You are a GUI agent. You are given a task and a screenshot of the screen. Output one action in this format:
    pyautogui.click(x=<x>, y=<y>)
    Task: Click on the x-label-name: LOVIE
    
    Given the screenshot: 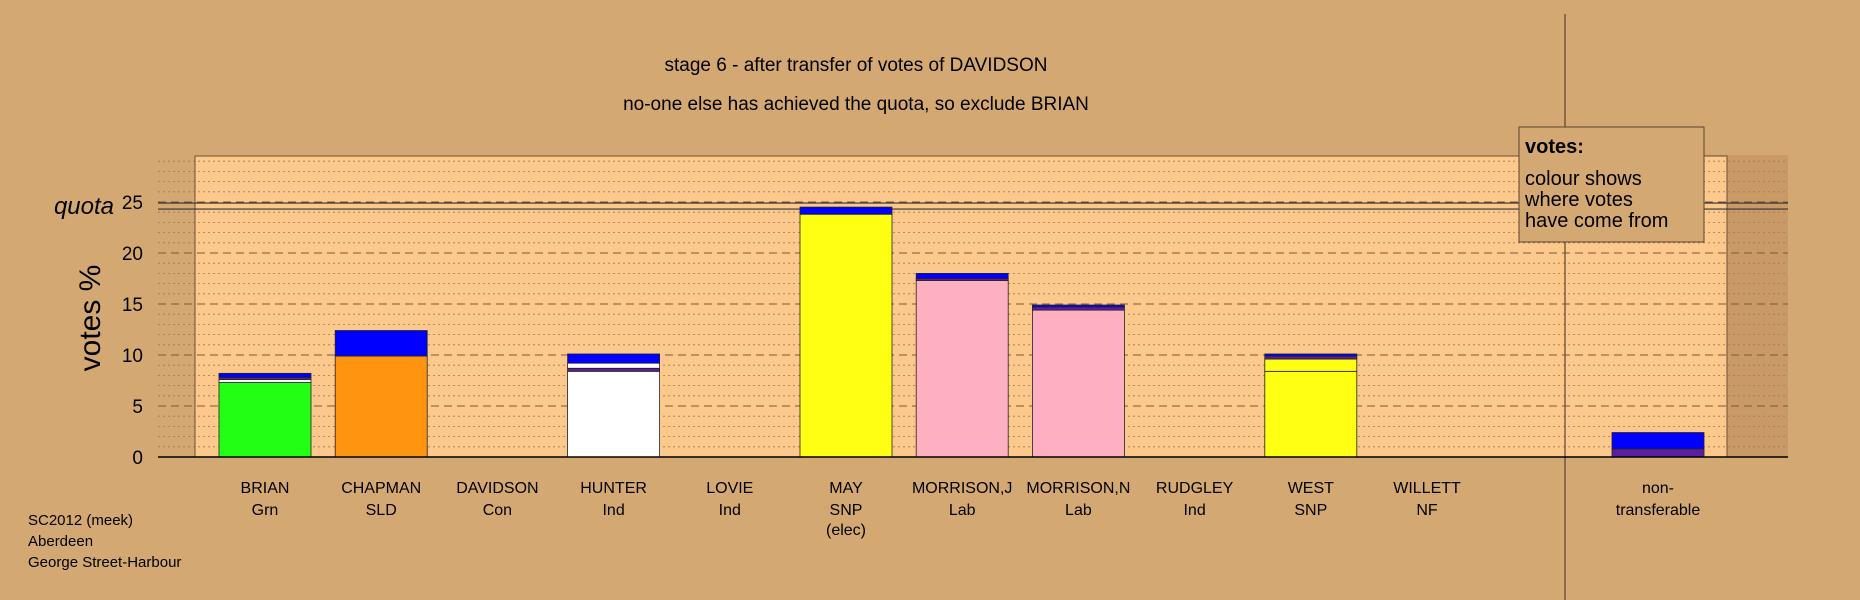 What is the action you would take?
    pyautogui.click(x=729, y=488)
    